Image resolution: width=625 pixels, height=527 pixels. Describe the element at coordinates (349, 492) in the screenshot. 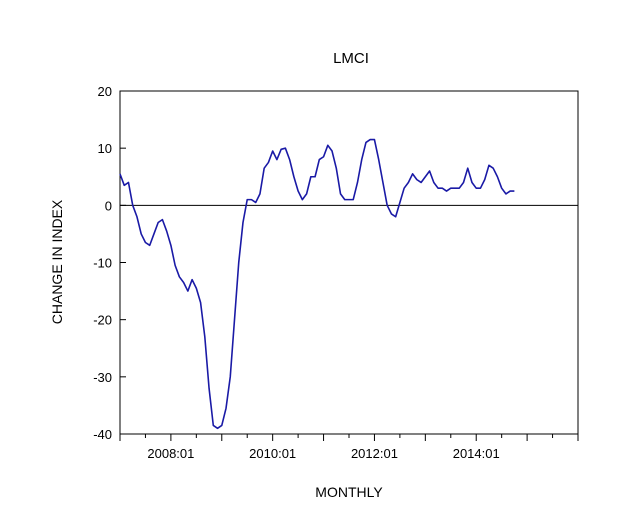

I see `x-axis-label: MONTHLY` at that location.